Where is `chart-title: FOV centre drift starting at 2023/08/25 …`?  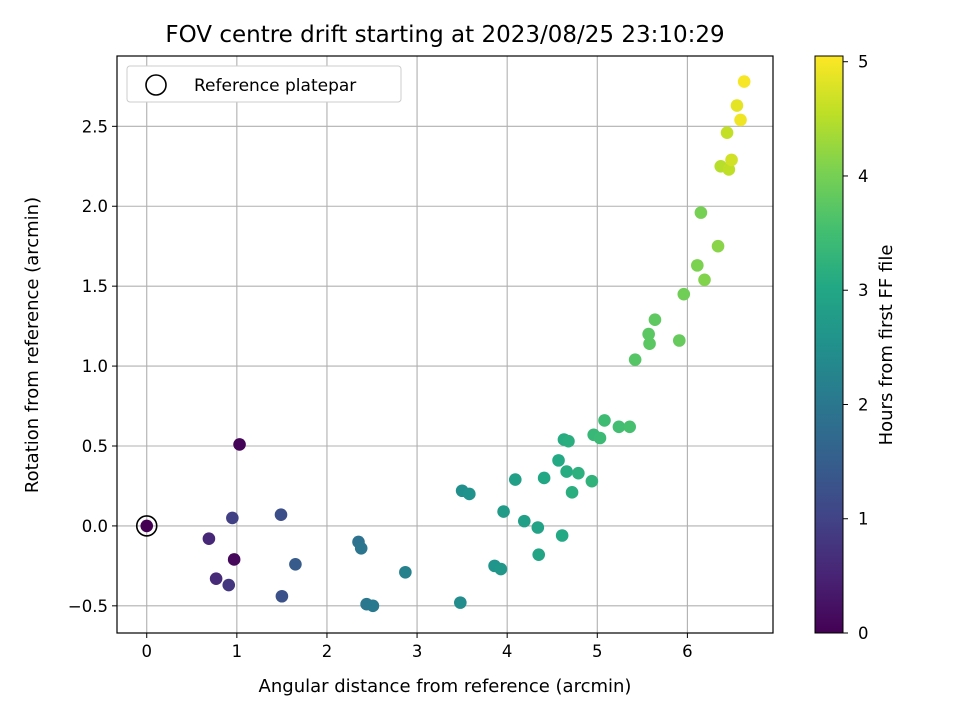
chart-title: FOV centre drift starting at 2023/08/25 … is located at coordinates (444, 35).